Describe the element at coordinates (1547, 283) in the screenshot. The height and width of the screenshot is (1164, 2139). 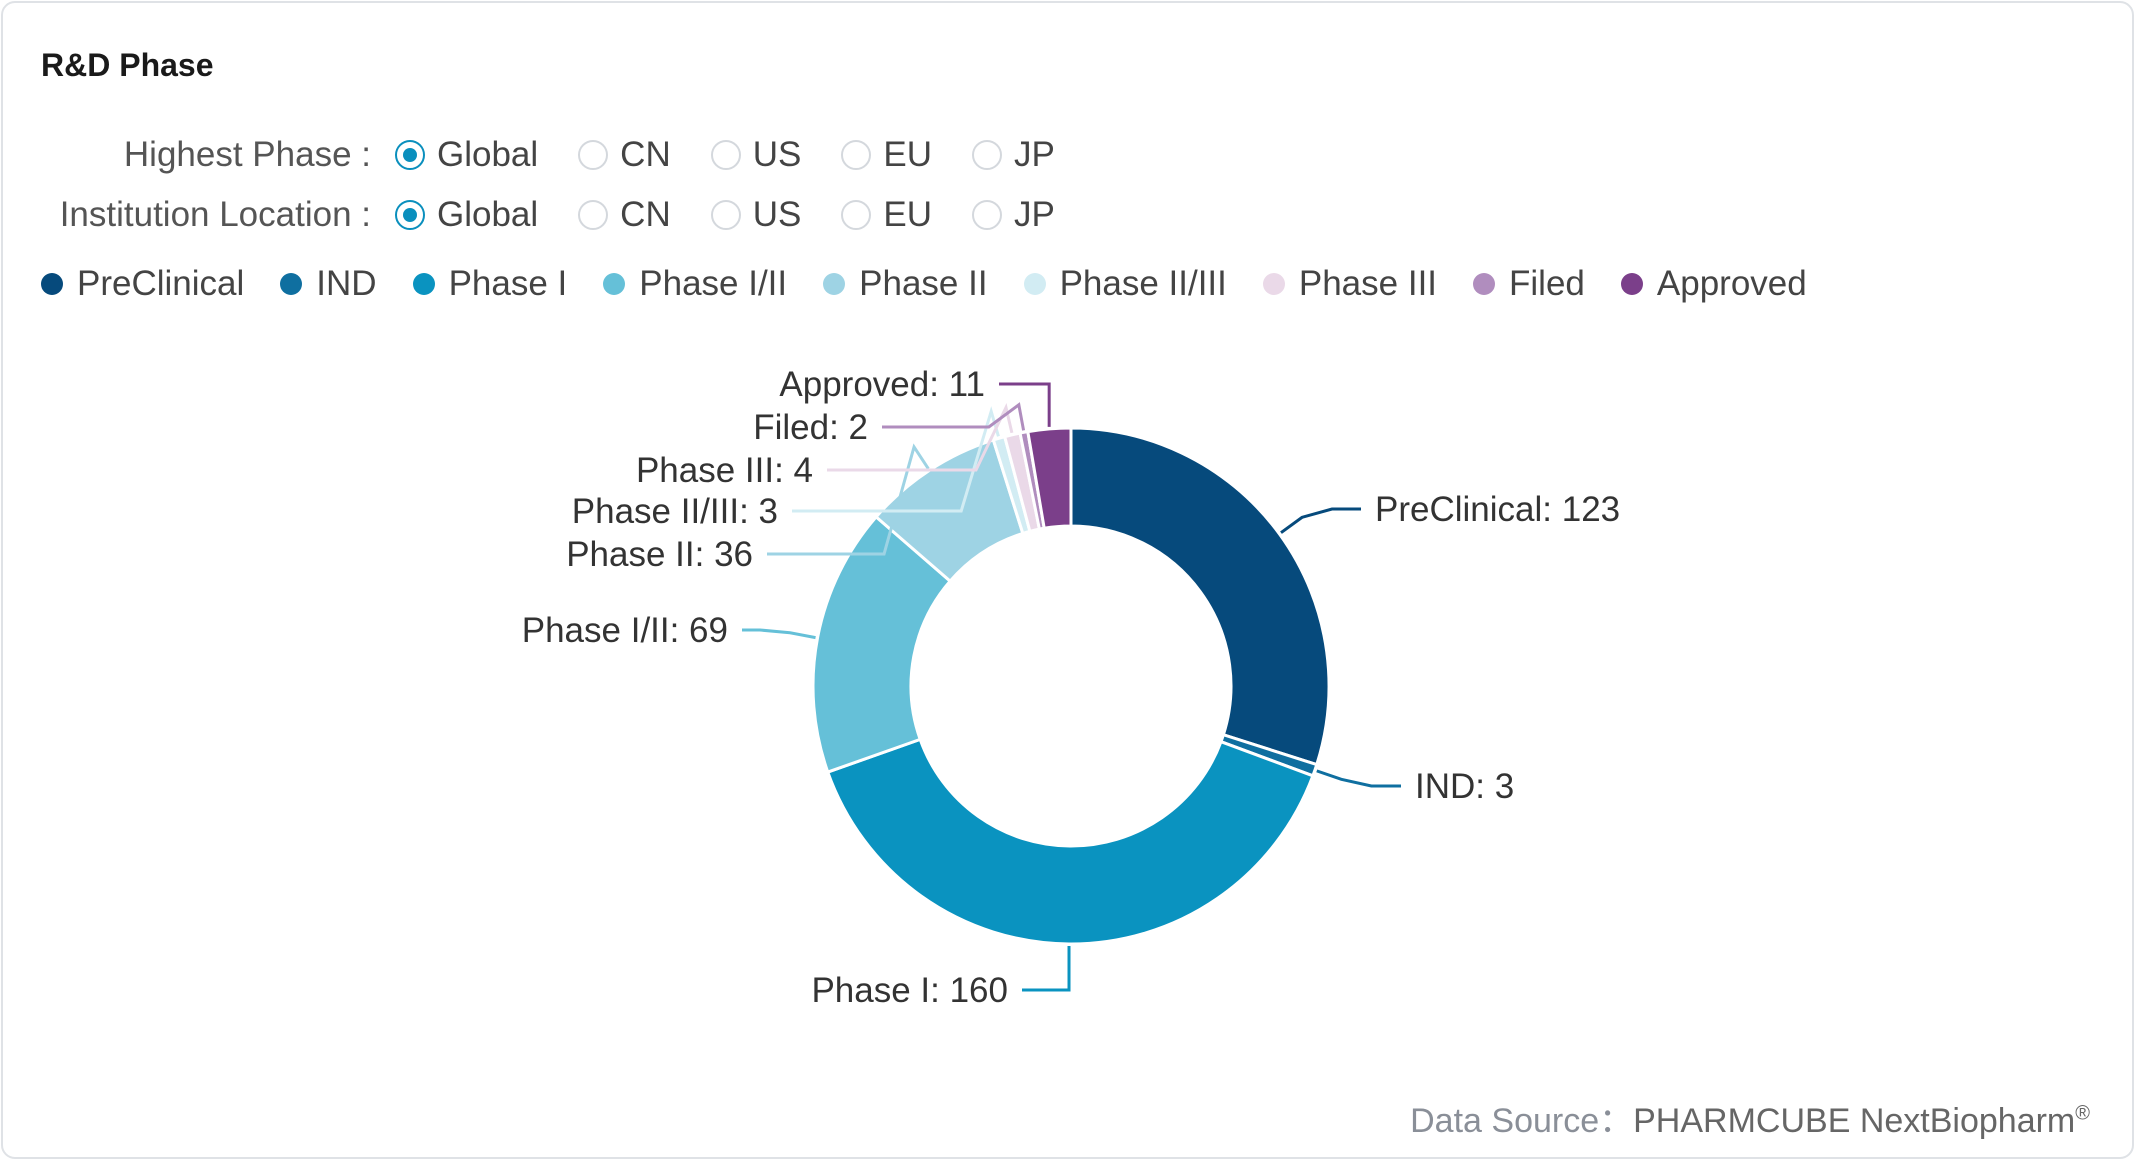
I see `legend-label: Filed` at that location.